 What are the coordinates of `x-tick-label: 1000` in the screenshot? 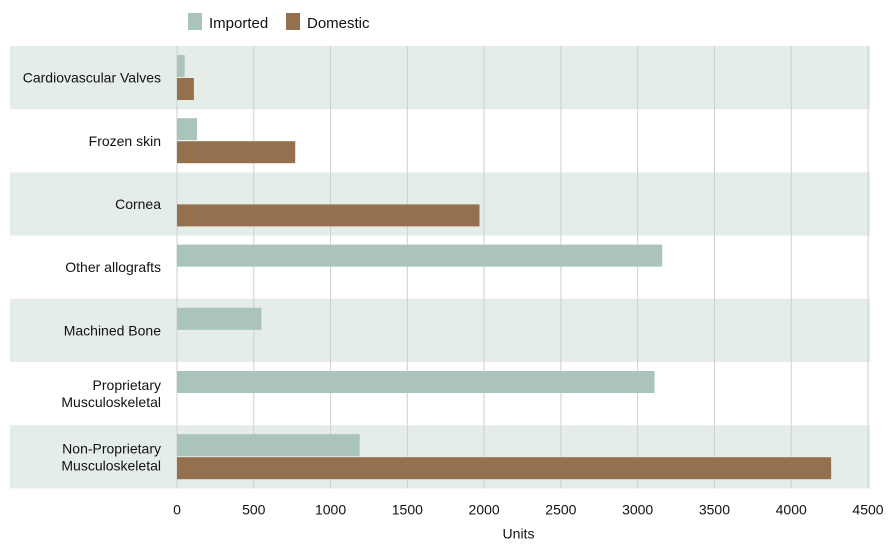 It's located at (330, 509).